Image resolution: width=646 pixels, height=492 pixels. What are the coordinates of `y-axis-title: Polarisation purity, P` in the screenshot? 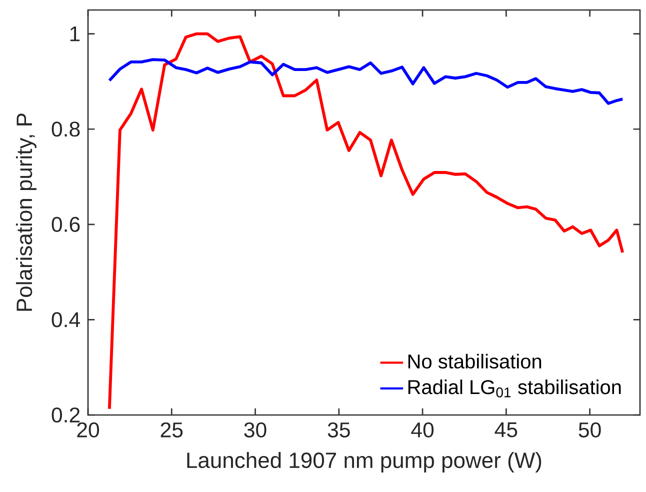 It's located at (26, 212).